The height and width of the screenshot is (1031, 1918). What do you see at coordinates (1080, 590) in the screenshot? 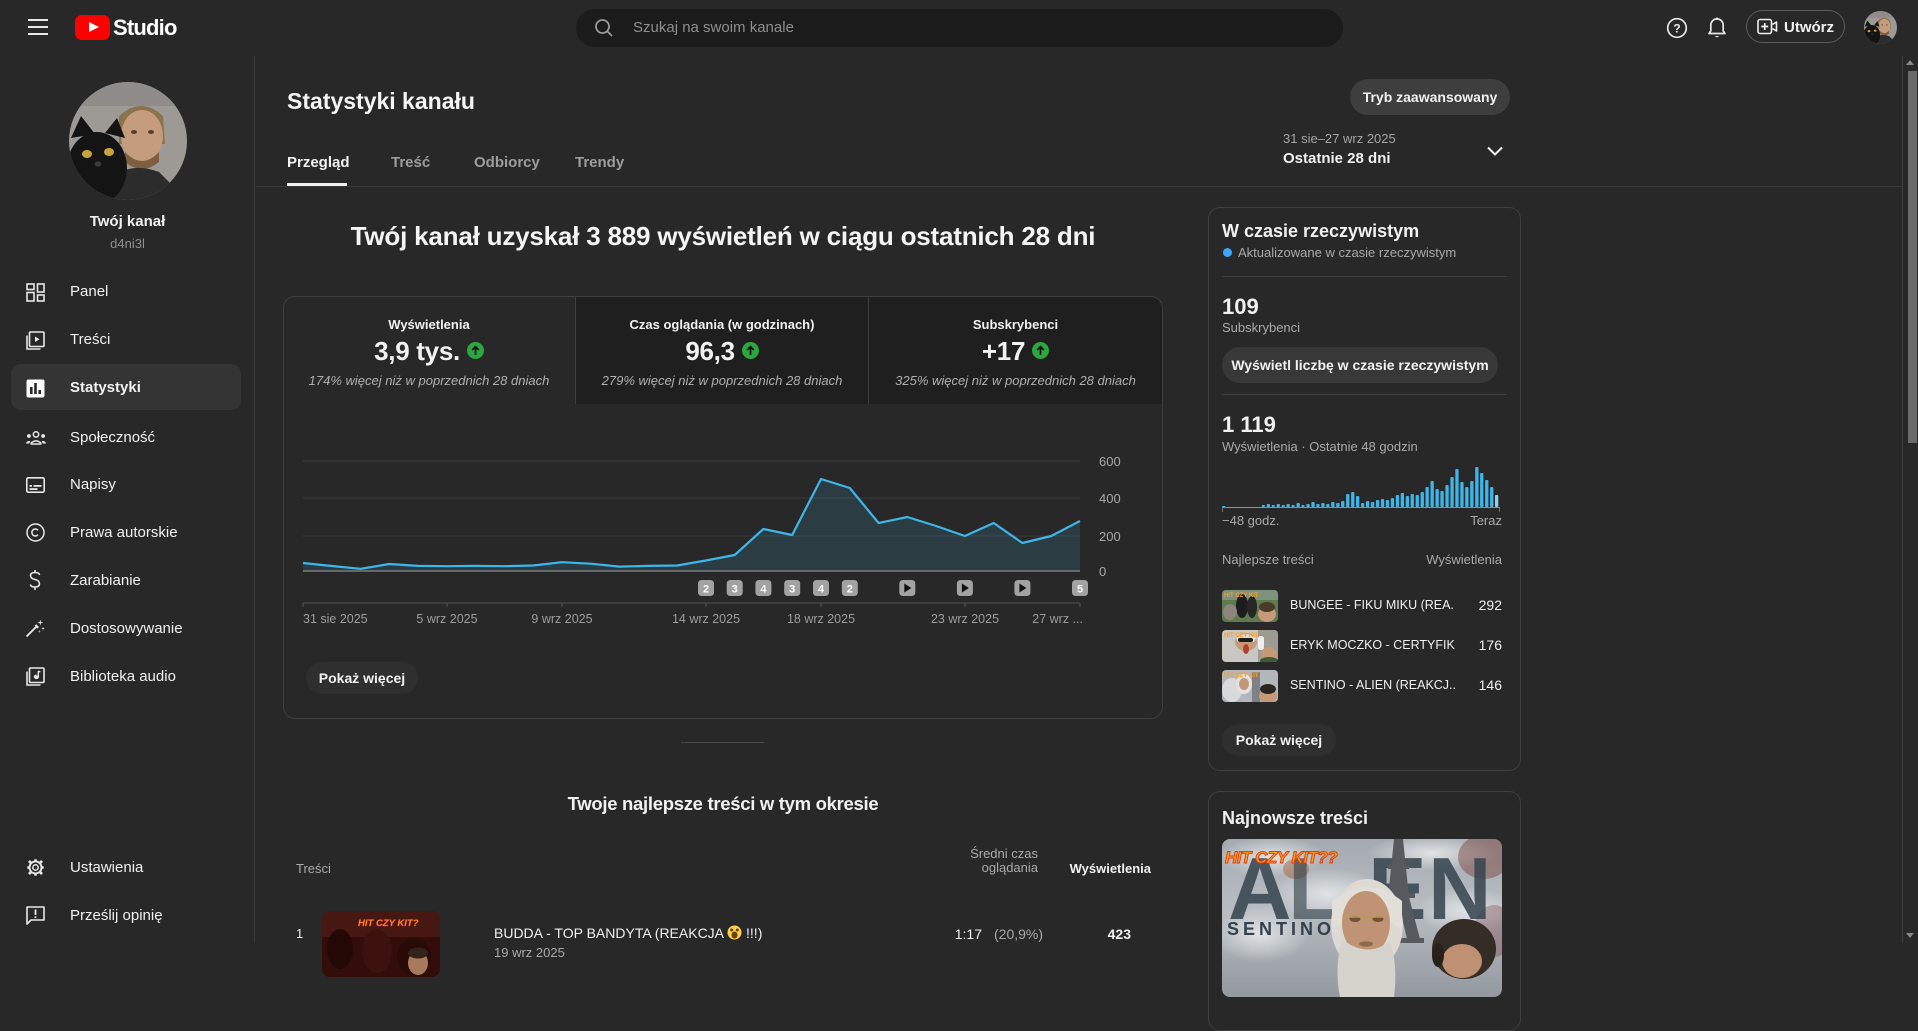
I see `svg-text: 5` at bounding box center [1080, 590].